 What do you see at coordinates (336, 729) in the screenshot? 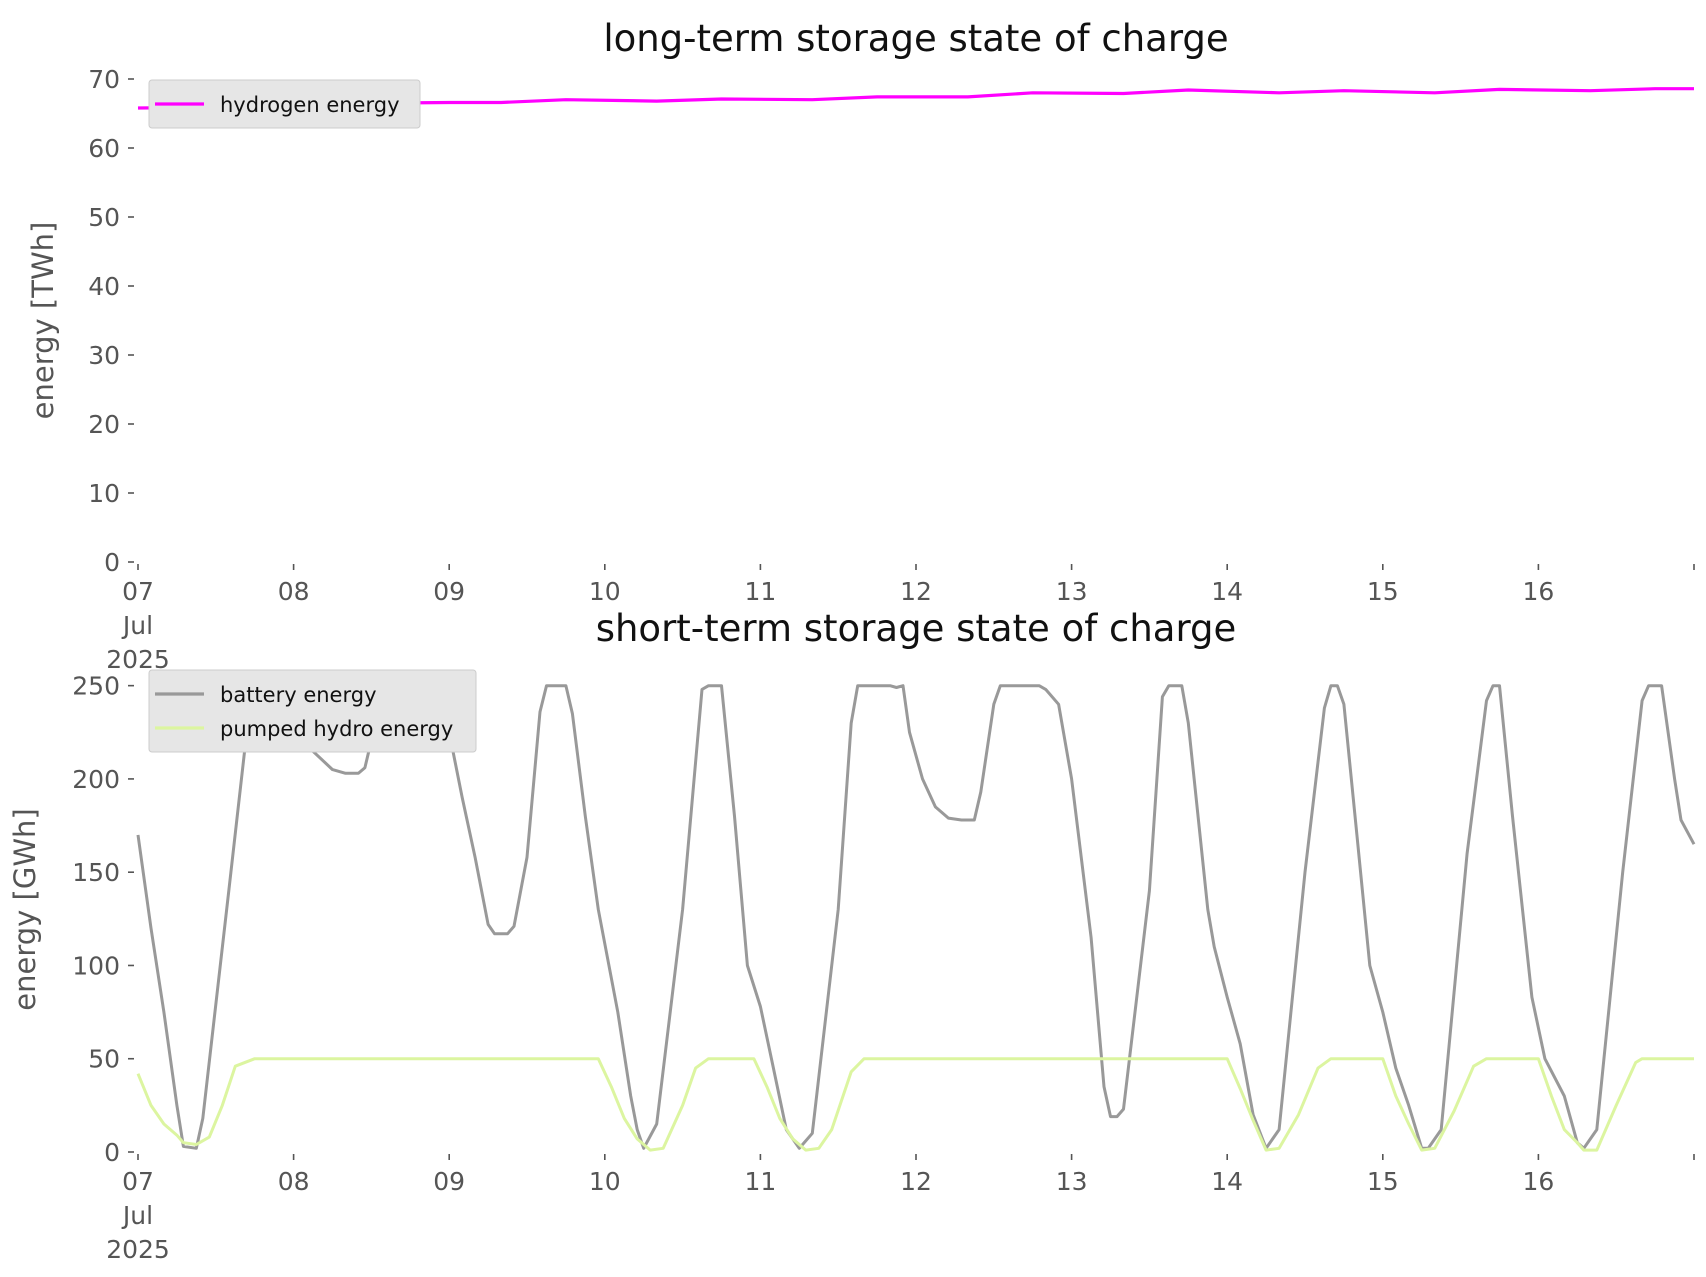
I see `legend-entry-label: pumped hydro energy` at bounding box center [336, 729].